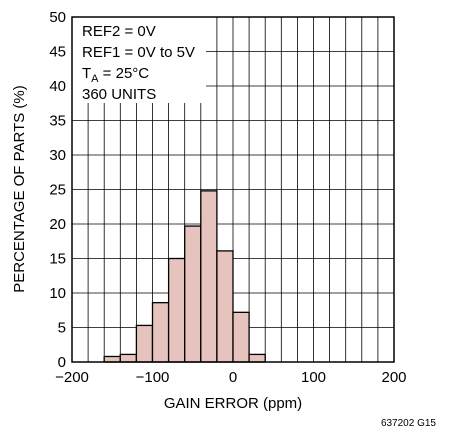 The width and height of the screenshot is (450, 431). Describe the element at coordinates (86, 73) in the screenshot. I see `annotation-temp-symbol: T` at that location.